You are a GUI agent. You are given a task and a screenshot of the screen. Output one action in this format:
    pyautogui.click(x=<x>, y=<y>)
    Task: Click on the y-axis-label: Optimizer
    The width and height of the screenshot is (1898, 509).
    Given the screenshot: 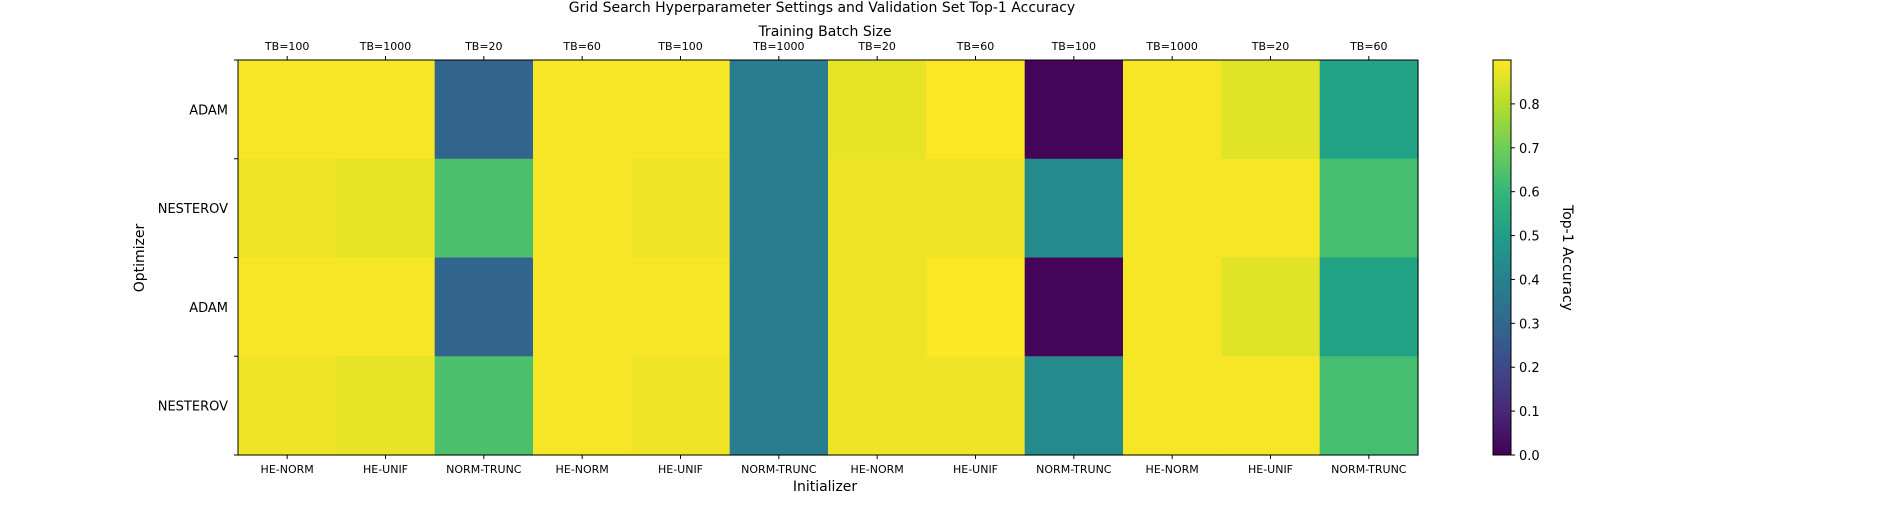 What is the action you would take?
    pyautogui.click(x=140, y=257)
    